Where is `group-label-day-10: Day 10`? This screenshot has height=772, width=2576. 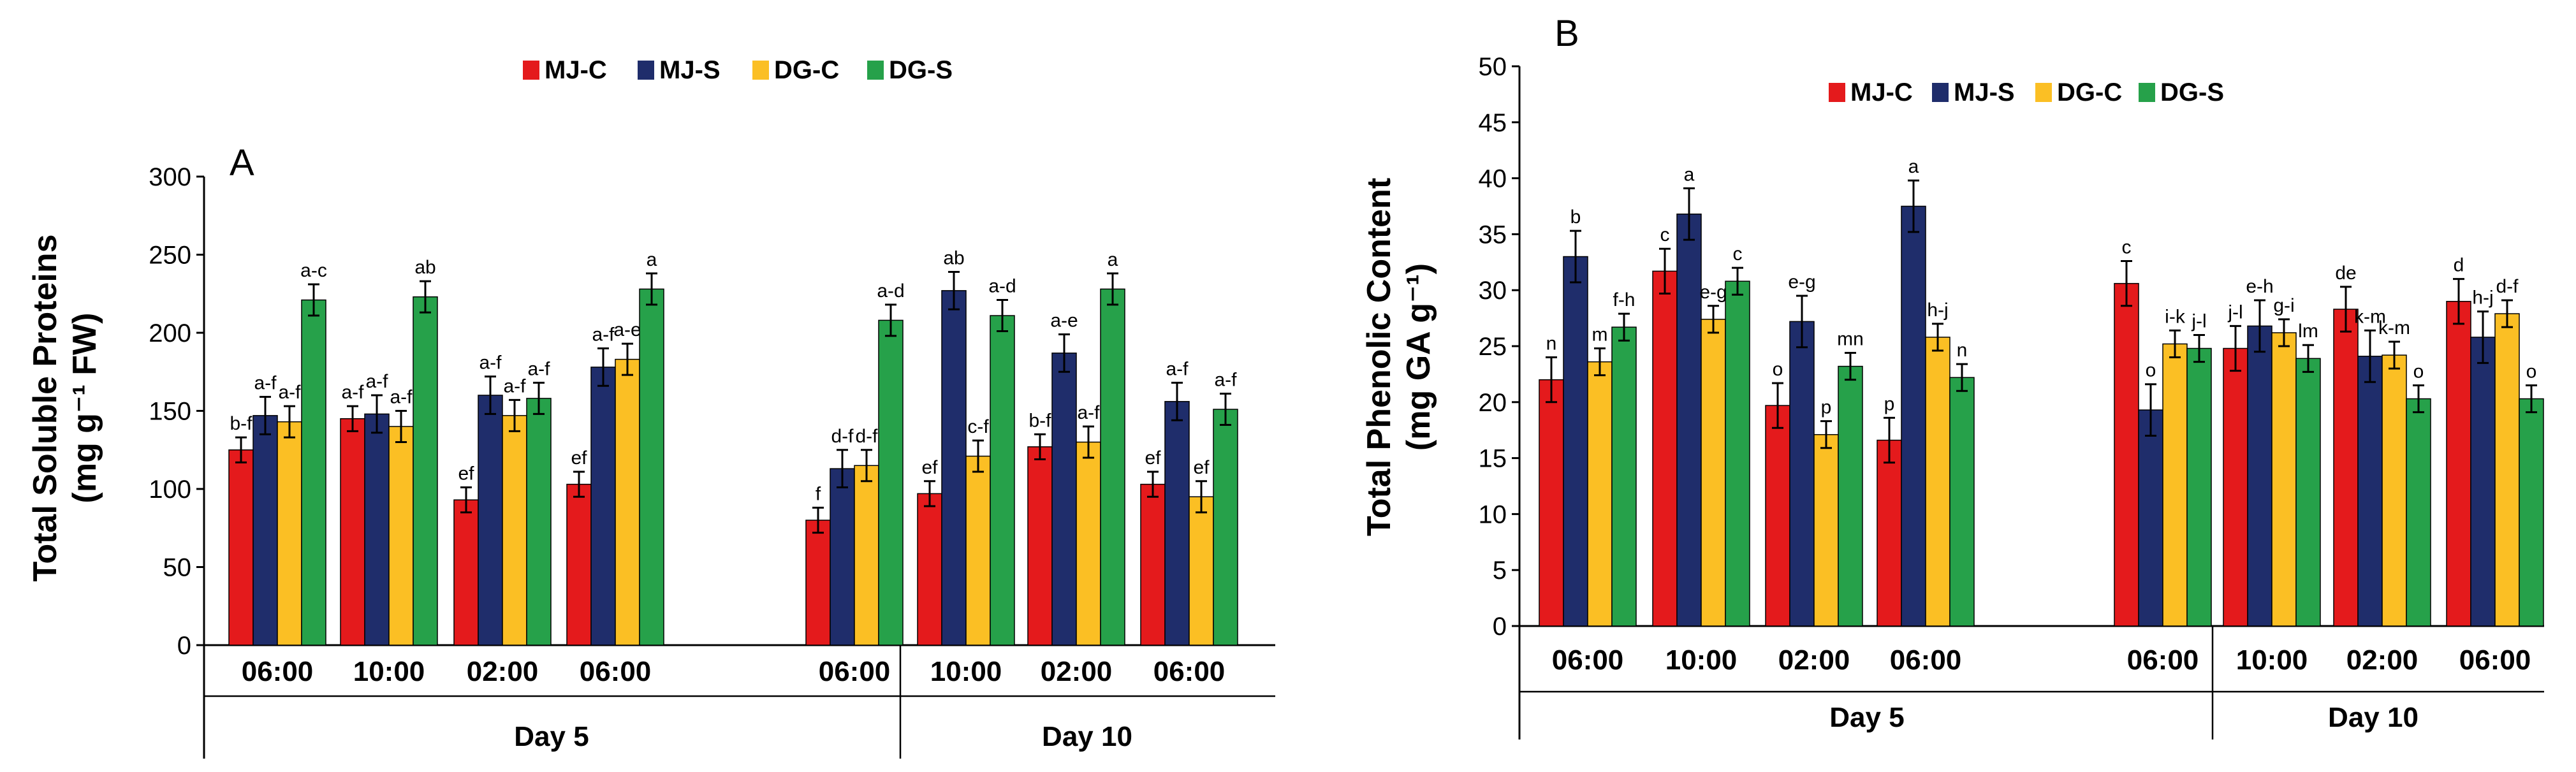
group-label-day-10: Day 10 is located at coordinates (2373, 717).